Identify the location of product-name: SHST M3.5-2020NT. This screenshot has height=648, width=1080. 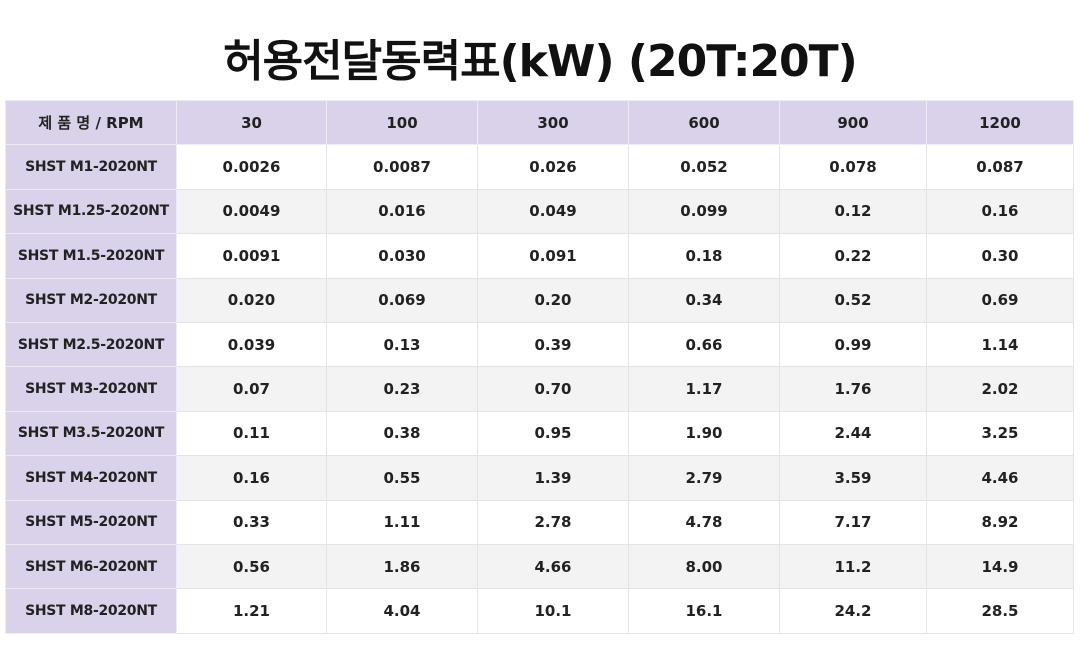
(91, 433).